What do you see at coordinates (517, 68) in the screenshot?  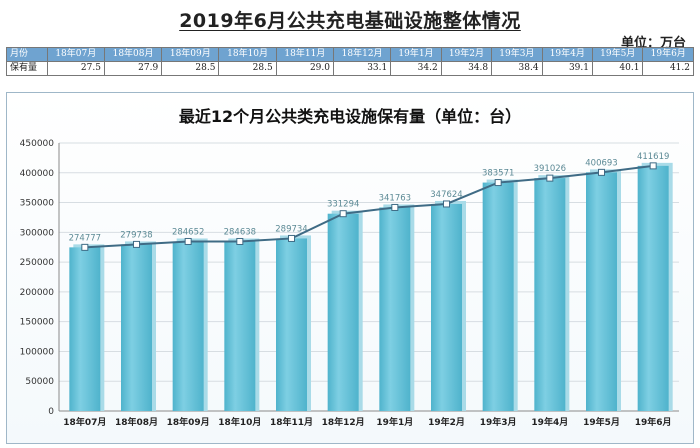 I see `summary-value-cell: 38.4` at bounding box center [517, 68].